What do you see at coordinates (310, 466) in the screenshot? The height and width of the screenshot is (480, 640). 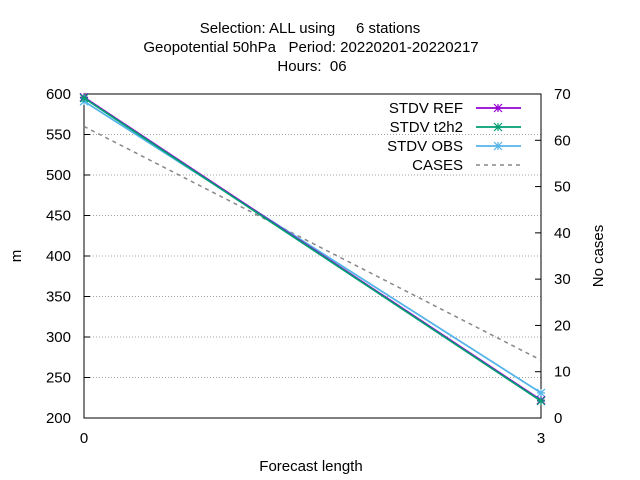 I see `x-axis-label: Forecast length` at bounding box center [310, 466].